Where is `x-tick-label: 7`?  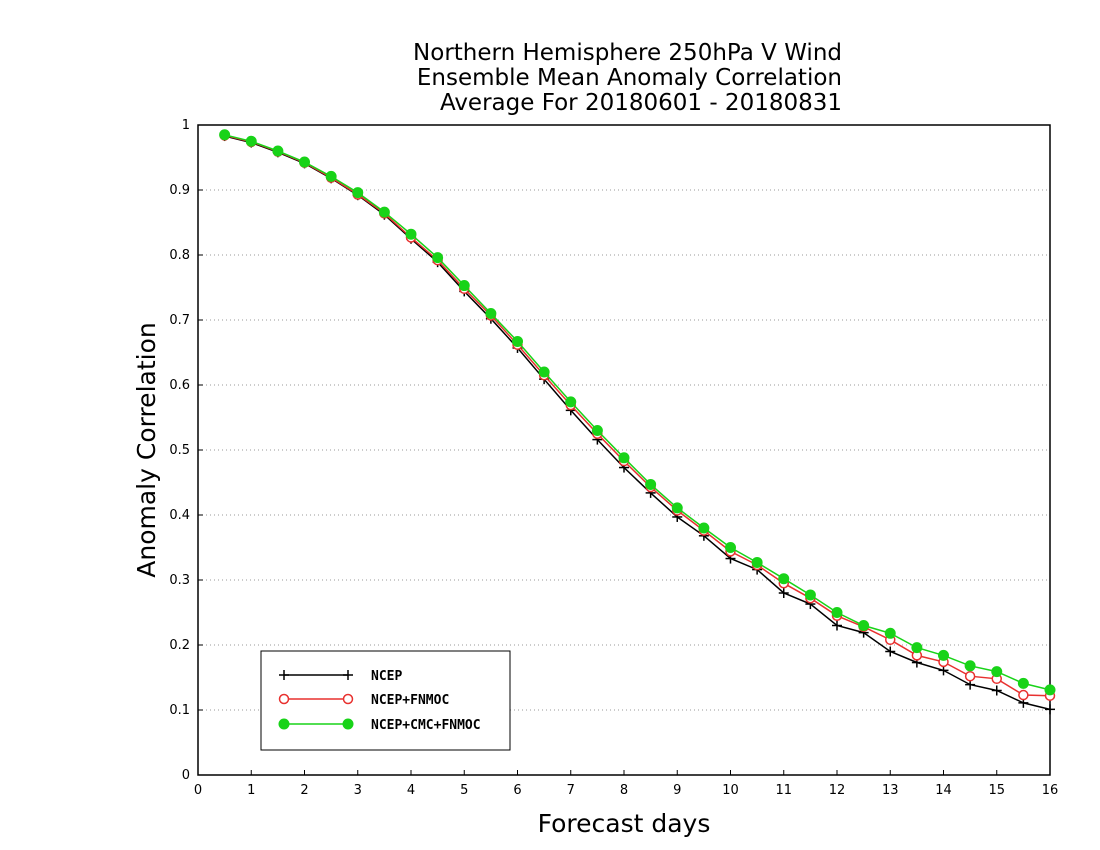 x-tick-label: 7 is located at coordinates (571, 790).